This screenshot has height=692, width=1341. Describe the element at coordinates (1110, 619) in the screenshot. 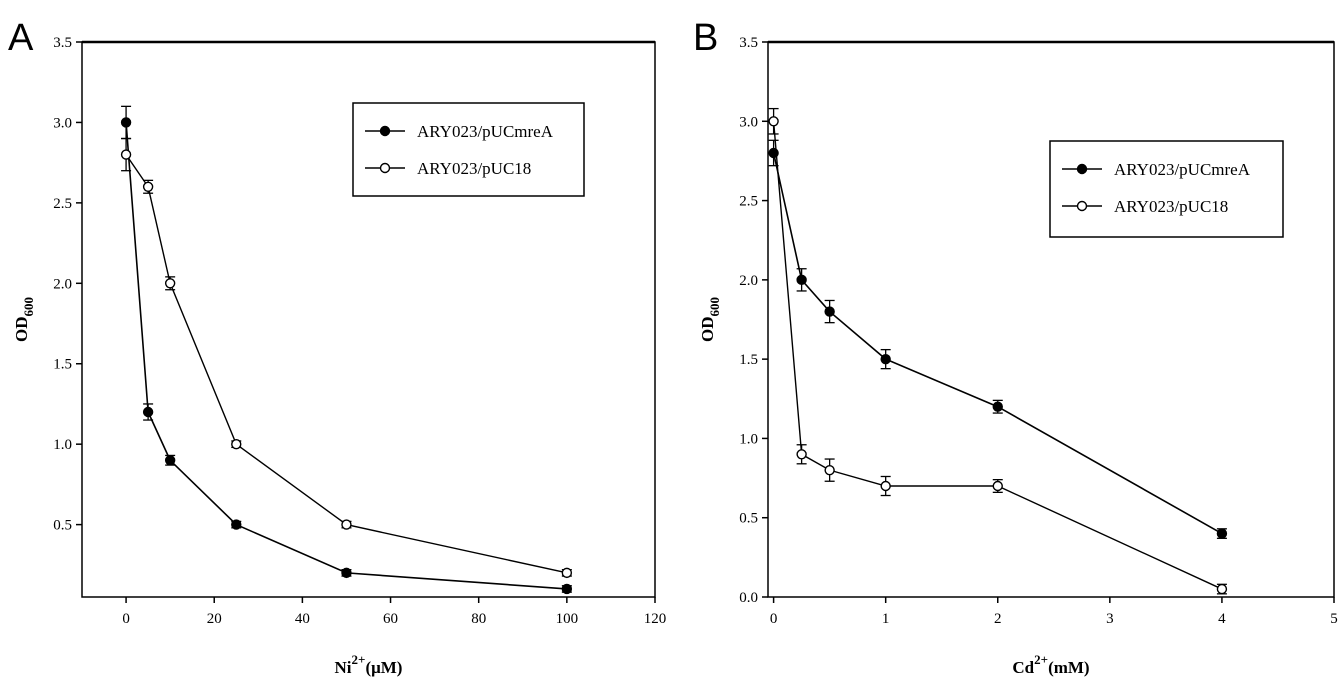

I see `x-tick-label: 3` at that location.